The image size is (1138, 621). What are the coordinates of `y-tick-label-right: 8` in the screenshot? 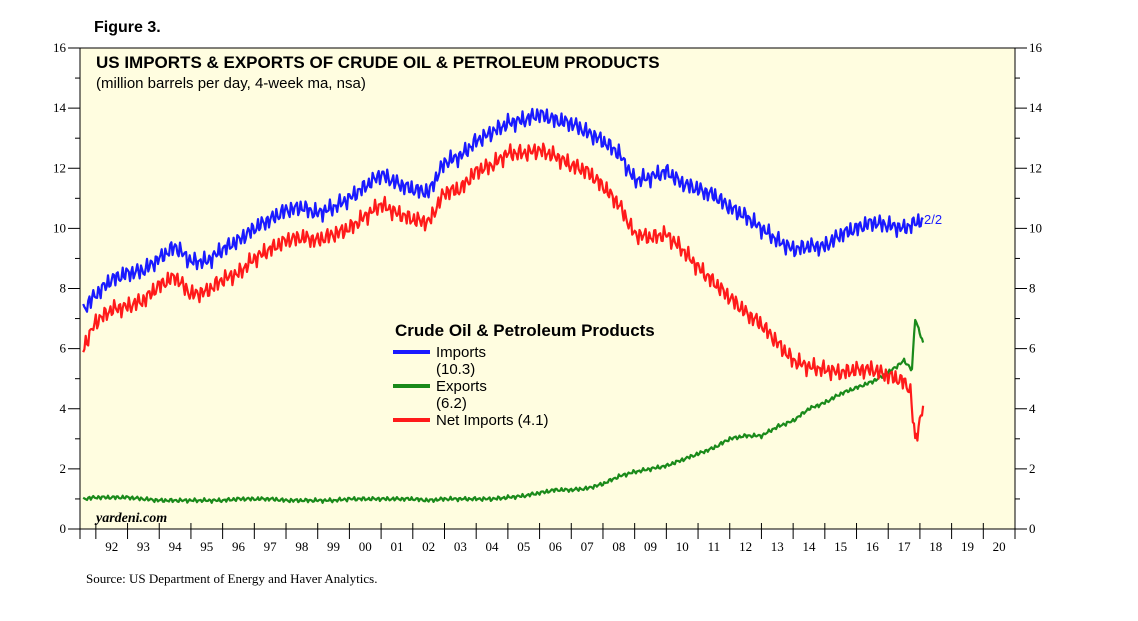 It's located at (1032, 288).